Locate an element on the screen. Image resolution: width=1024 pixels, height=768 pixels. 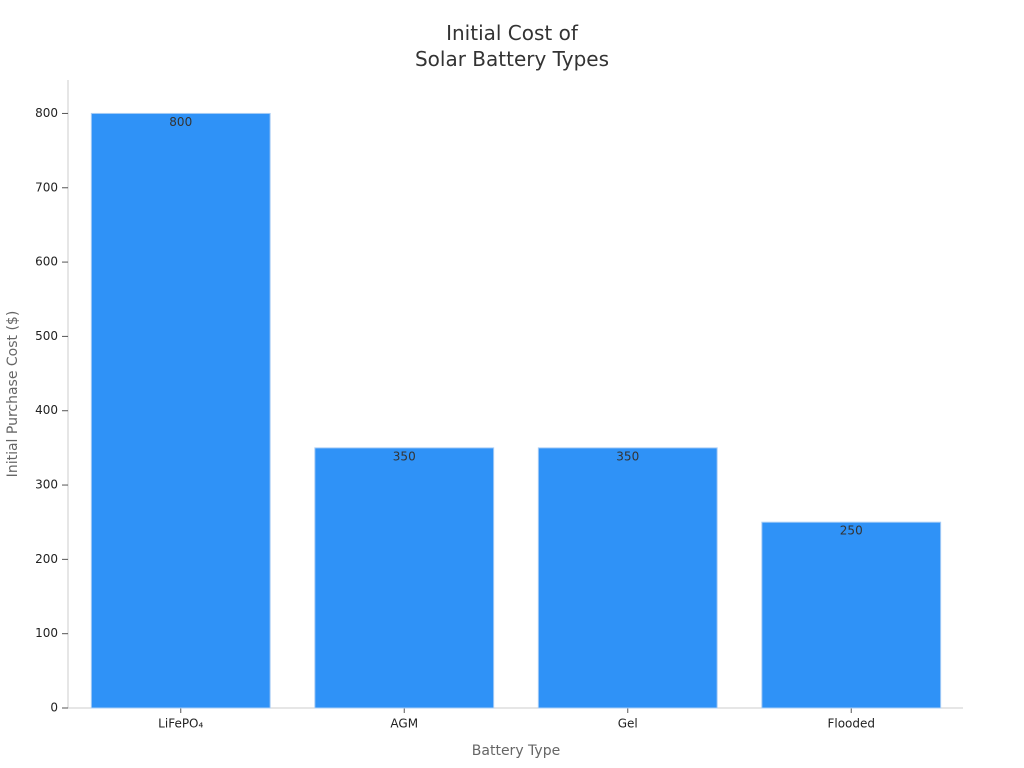
x-tick-label: Gel is located at coordinates (628, 724).